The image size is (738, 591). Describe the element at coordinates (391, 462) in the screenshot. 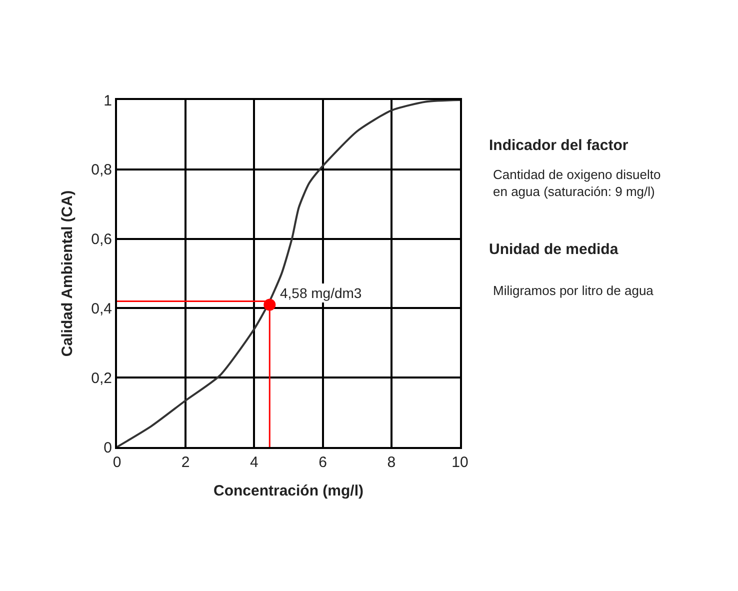

I see `x-tick-label: 8` at that location.